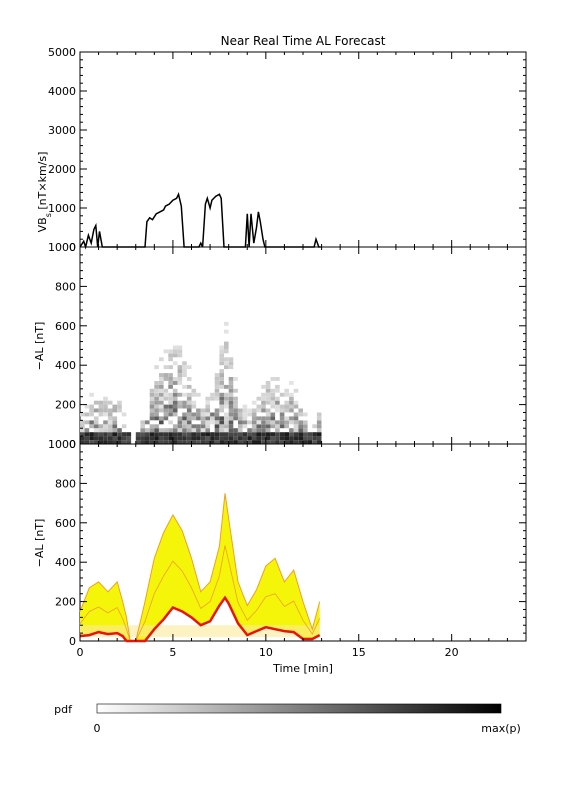 The height and width of the screenshot is (792, 576). What do you see at coordinates (172, 652) in the screenshot?
I see `x-tick-label: 5` at bounding box center [172, 652].